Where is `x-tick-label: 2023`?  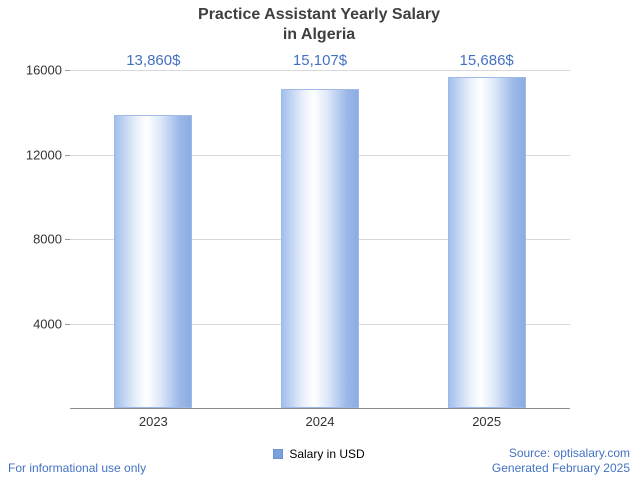
x-tick-label: 2023 is located at coordinates (153, 421).